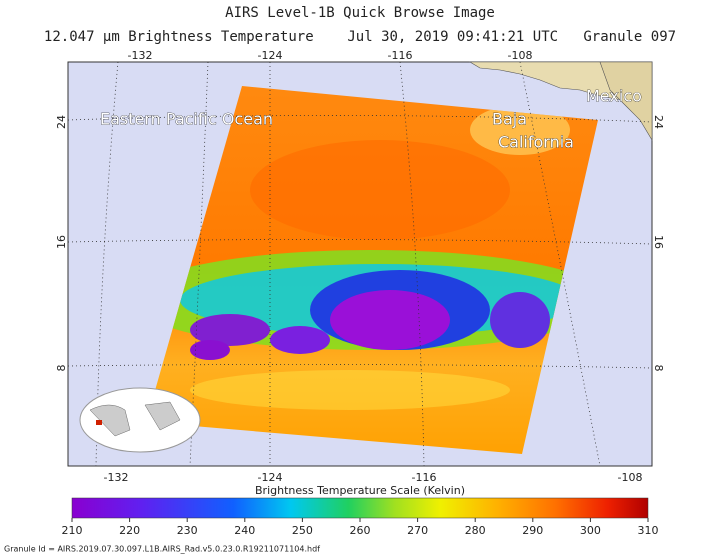 Image resolution: width=720 pixels, height=556 pixels. Describe the element at coordinates (129, 530) in the screenshot. I see `colorbar-tick-label: 220` at that location.